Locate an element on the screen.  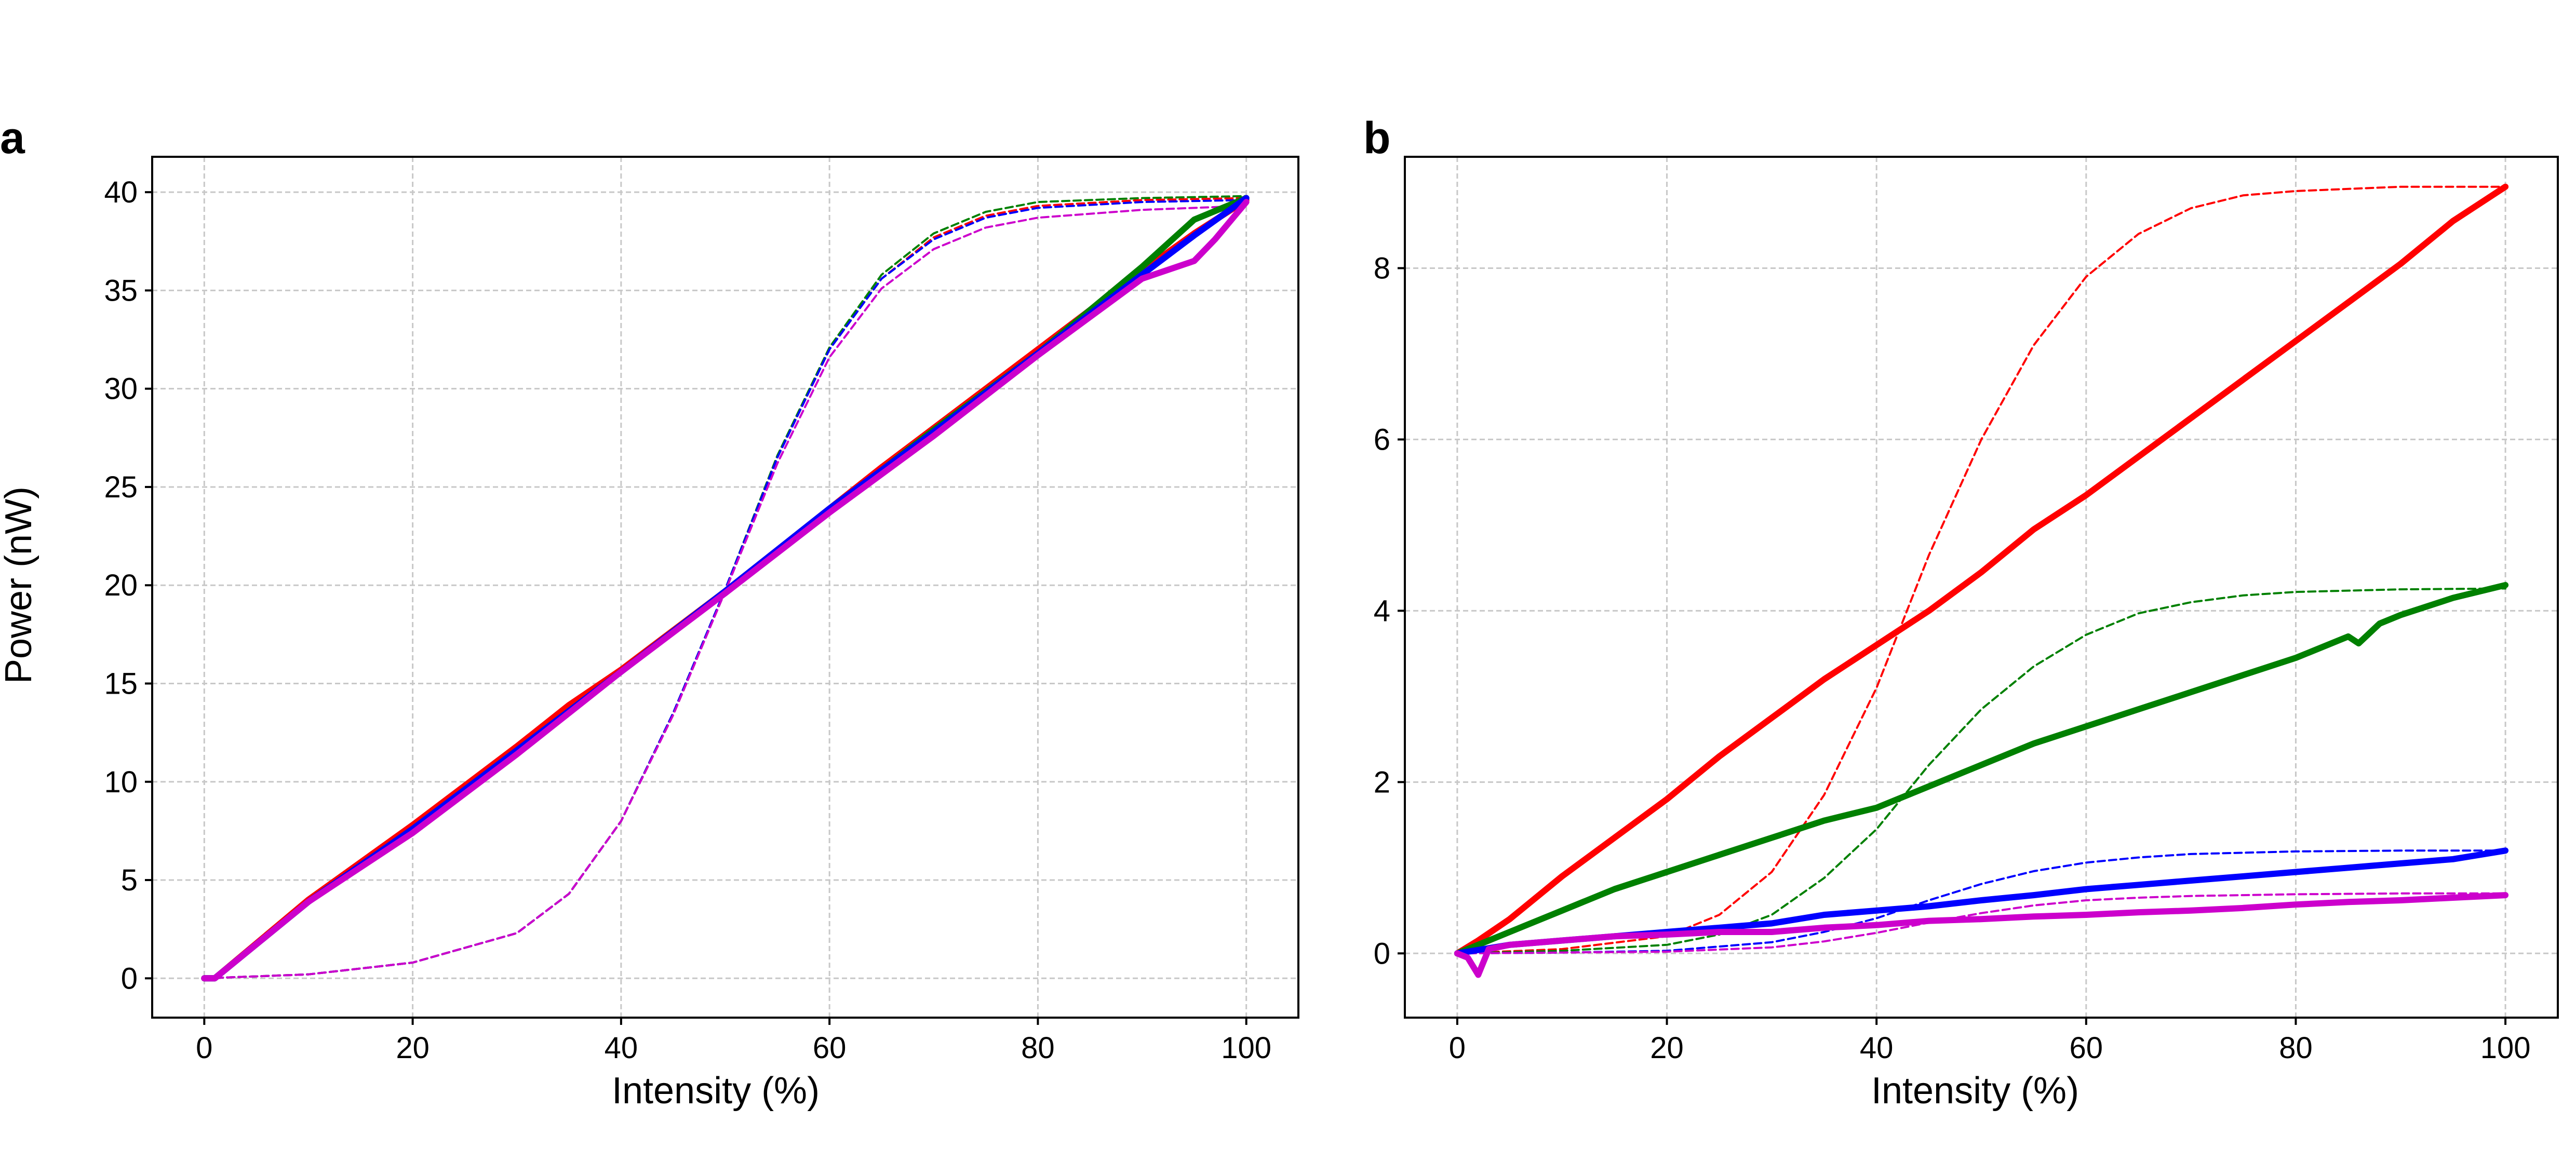
panel-a-xtick-label: 40 is located at coordinates (622, 1048).